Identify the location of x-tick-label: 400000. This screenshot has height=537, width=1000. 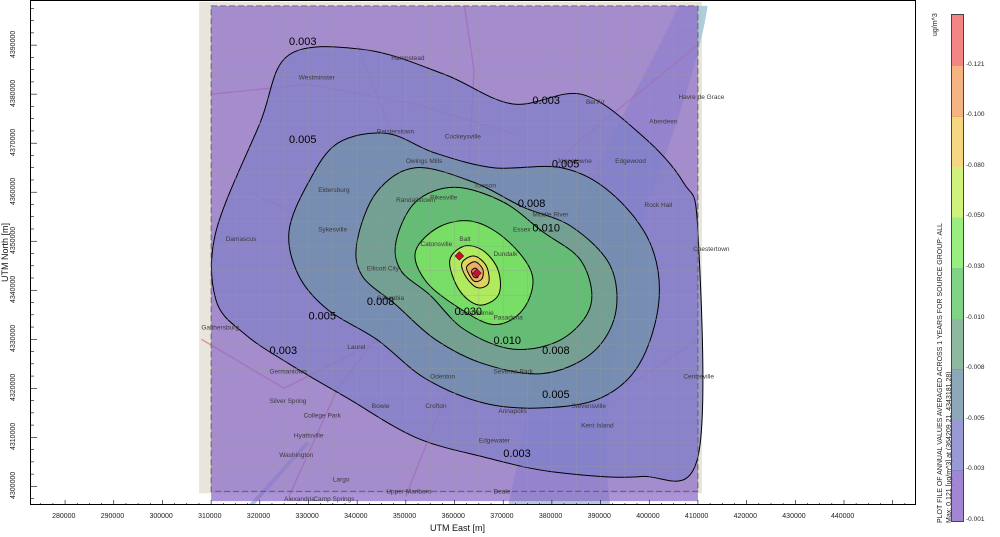
(648, 516).